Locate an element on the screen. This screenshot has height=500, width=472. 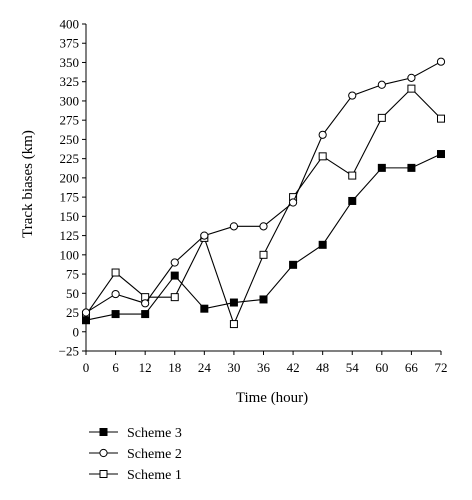
y-tick-label: 175 is located at coordinates (70, 197).